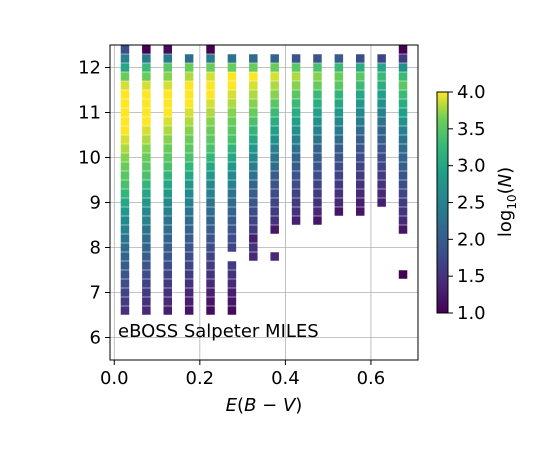 The height and width of the screenshot is (450, 550). What do you see at coordinates (371, 378) in the screenshot?
I see `x-tick-label: 0.6` at bounding box center [371, 378].